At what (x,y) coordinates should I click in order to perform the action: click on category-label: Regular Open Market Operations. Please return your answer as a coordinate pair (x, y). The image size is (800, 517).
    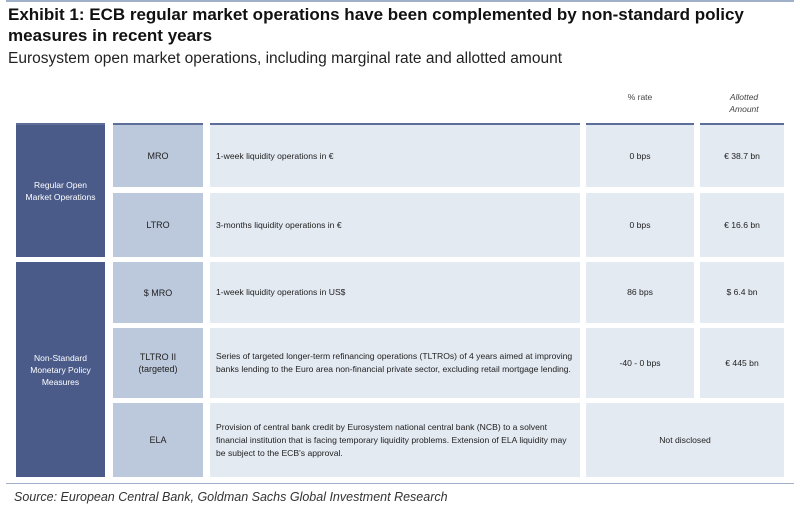
    Looking at the image, I should click on (60, 191).